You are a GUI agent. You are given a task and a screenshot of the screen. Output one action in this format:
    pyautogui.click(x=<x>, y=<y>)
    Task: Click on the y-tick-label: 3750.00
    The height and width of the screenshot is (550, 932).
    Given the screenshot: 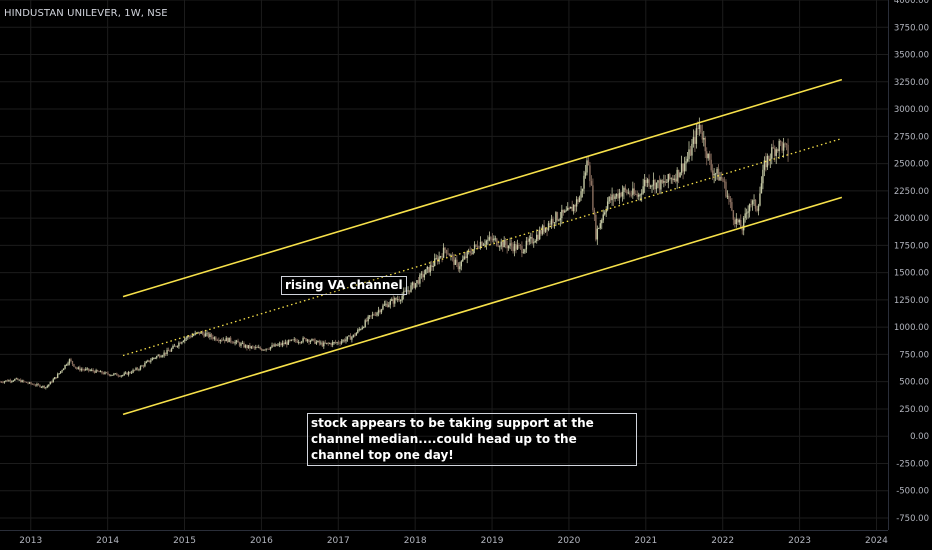 What is the action you would take?
    pyautogui.click(x=911, y=28)
    